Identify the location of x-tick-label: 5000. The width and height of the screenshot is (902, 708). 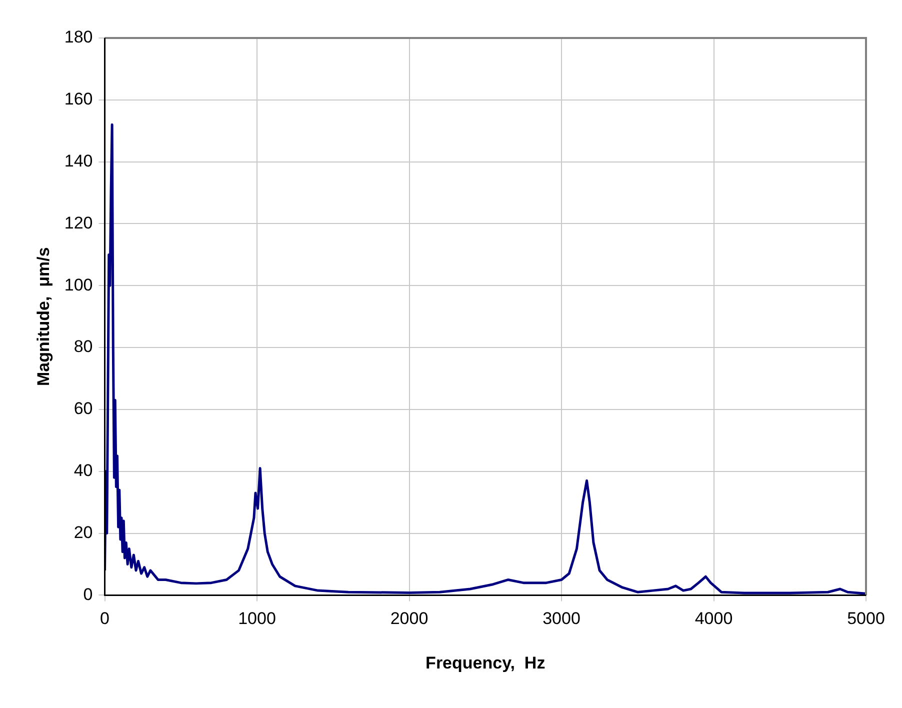
(866, 618).